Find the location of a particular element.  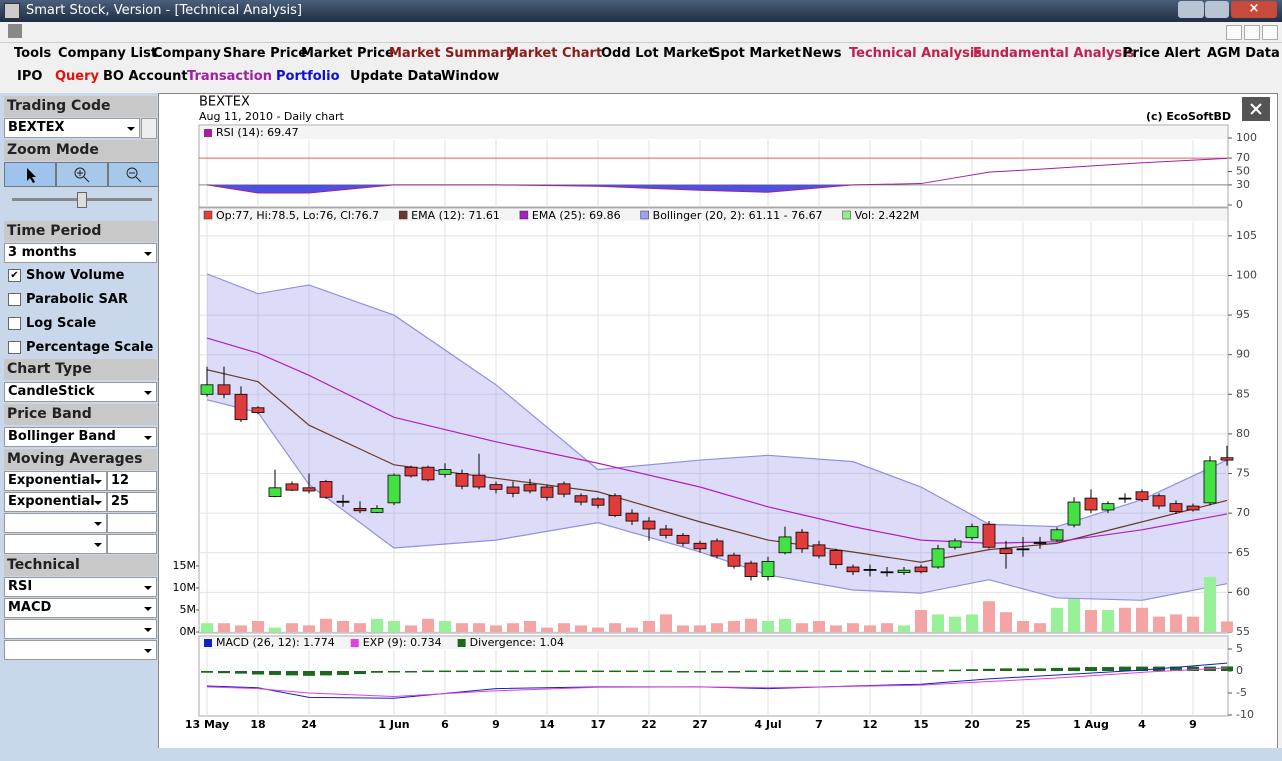

checkbox: Parabolic SAR is located at coordinates (80, 299).